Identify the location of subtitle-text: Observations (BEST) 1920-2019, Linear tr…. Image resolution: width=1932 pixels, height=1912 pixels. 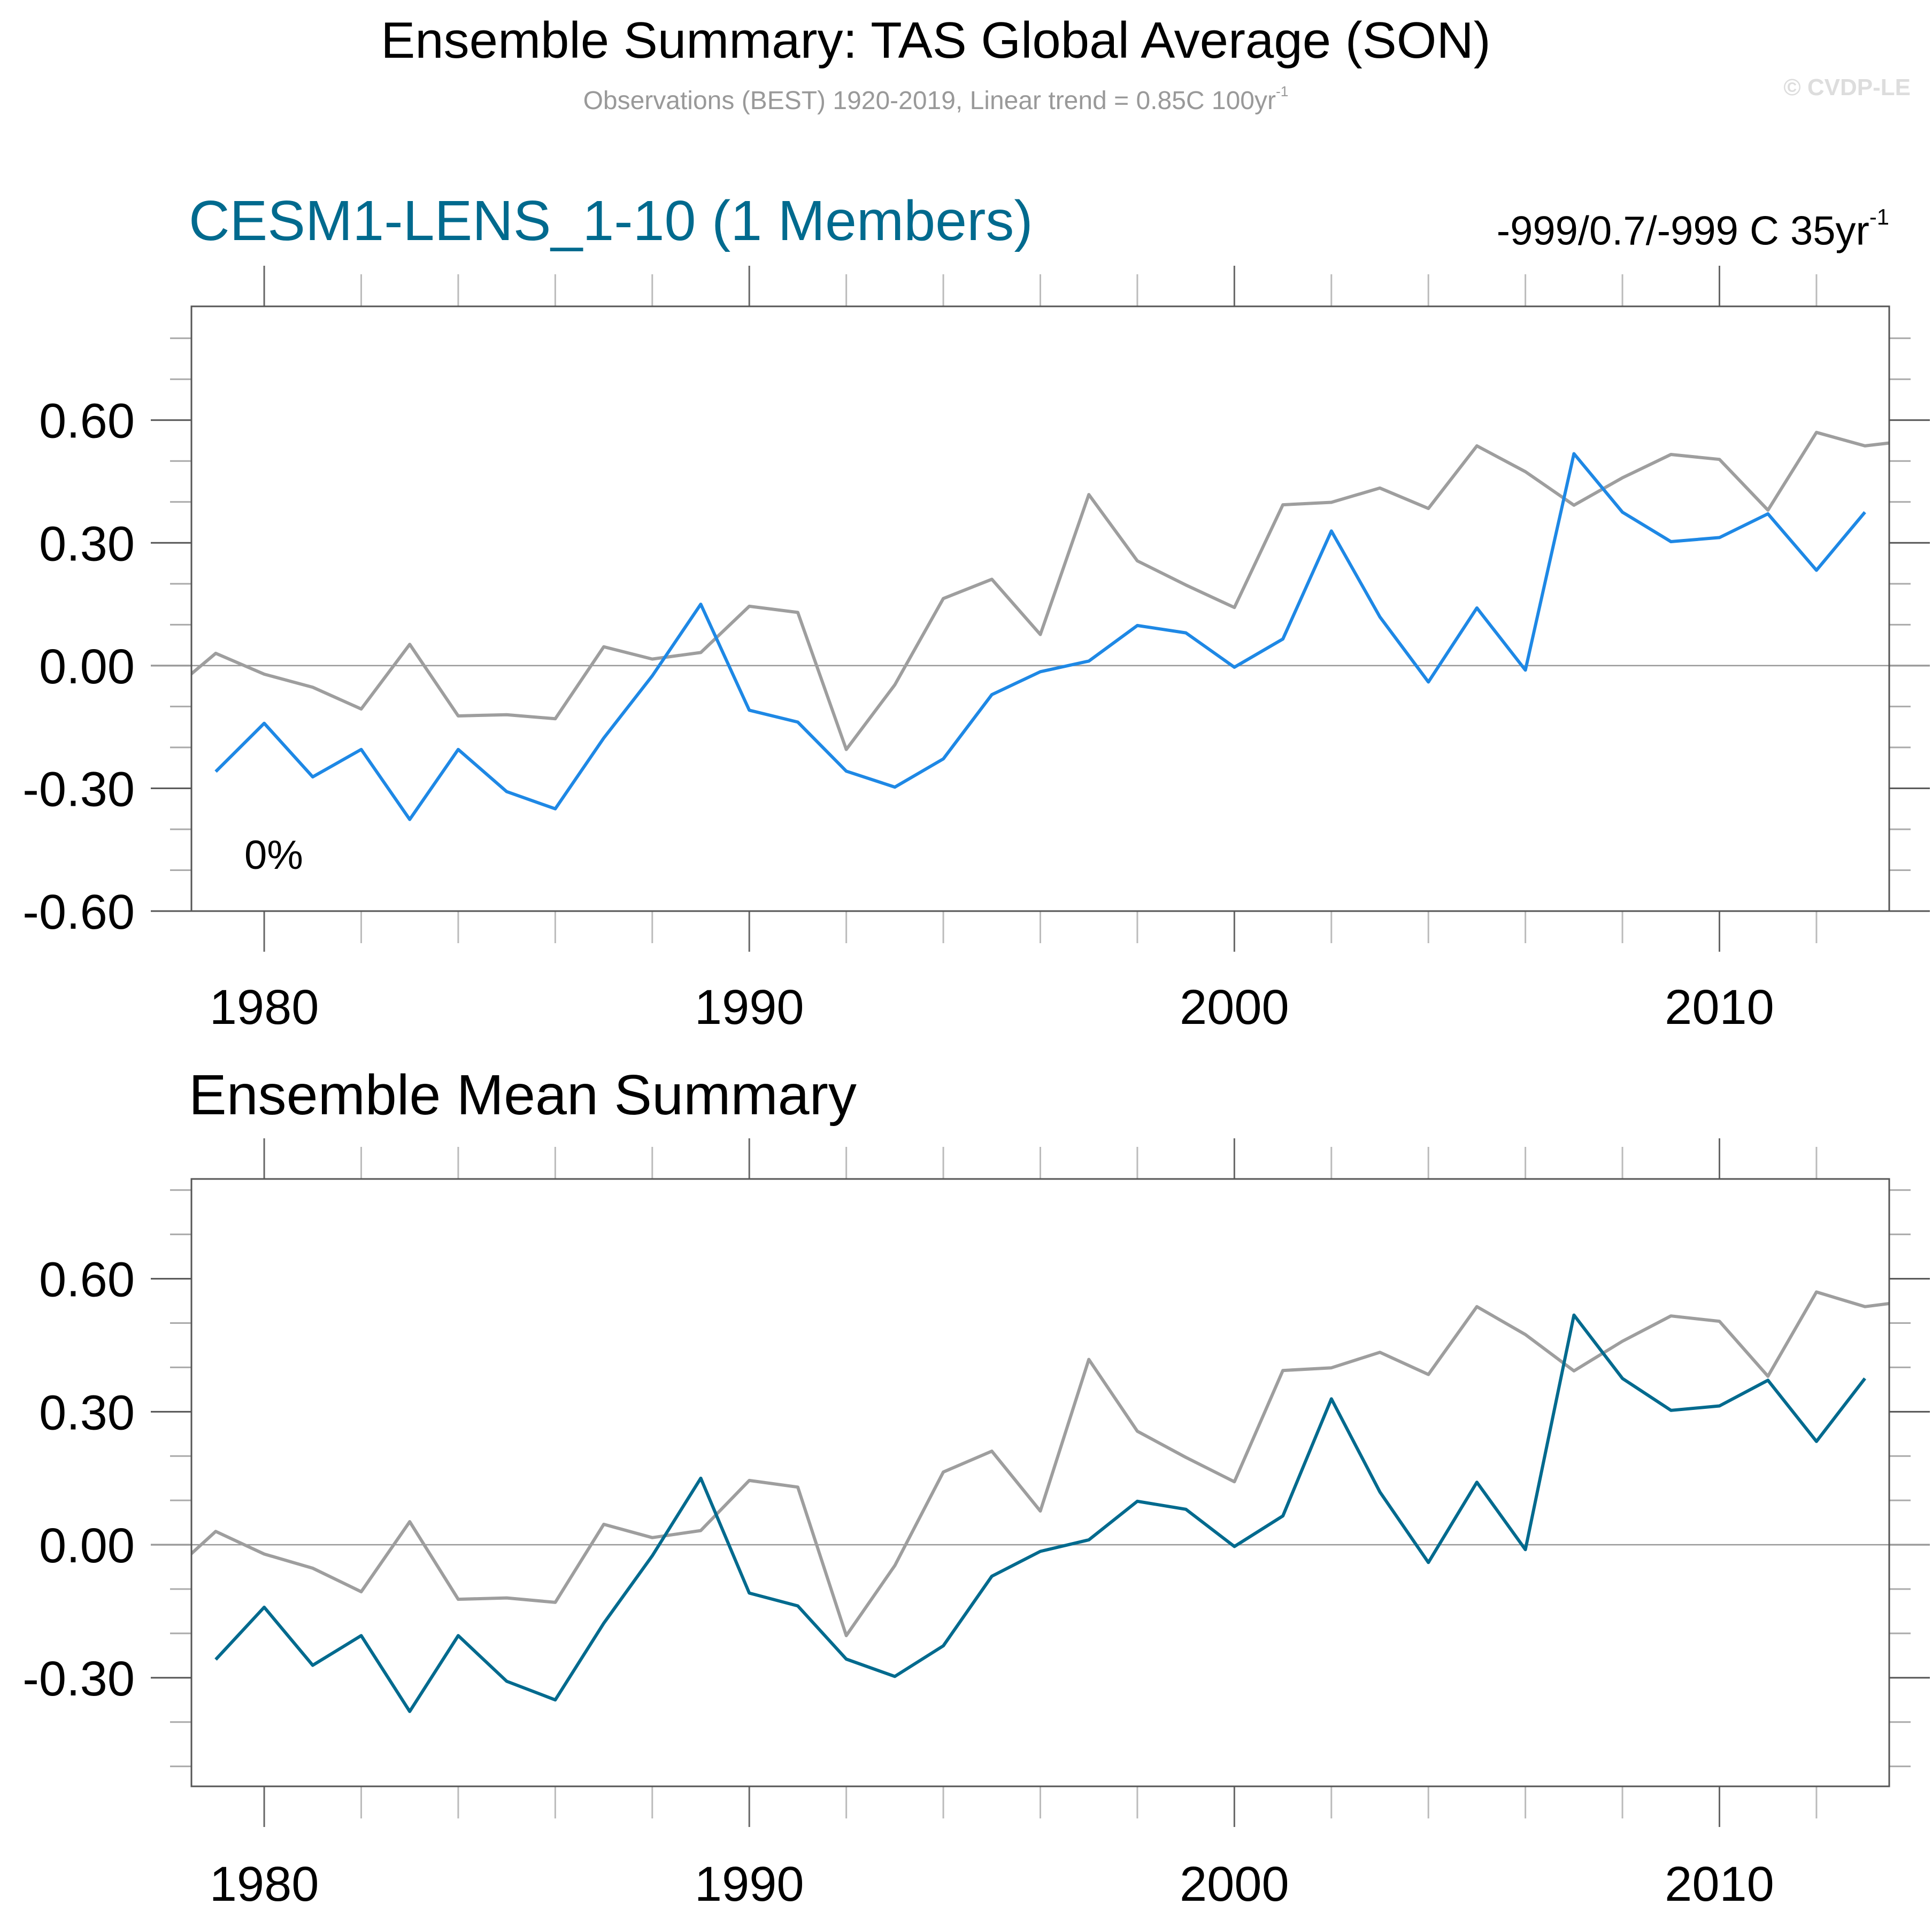
(930, 100).